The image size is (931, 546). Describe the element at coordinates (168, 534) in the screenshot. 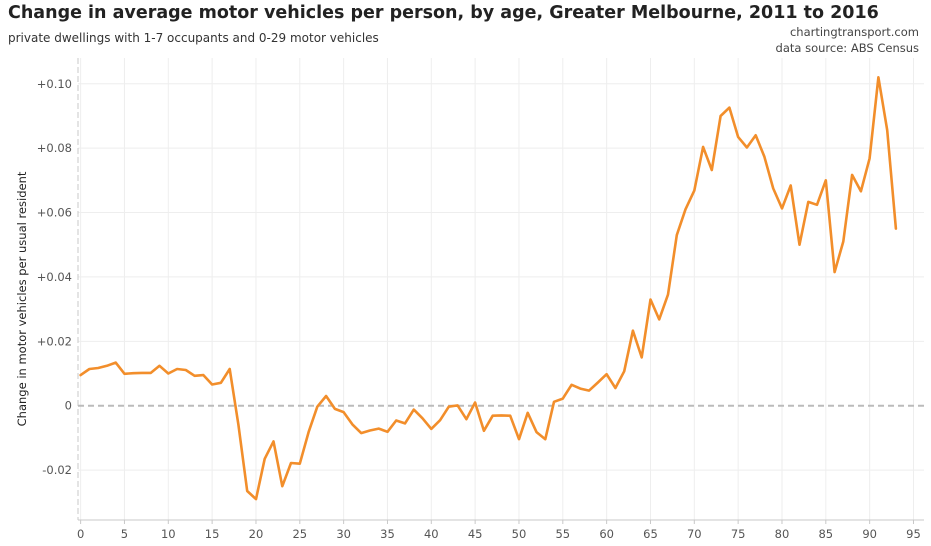

I see `x-tick-label: 10` at that location.